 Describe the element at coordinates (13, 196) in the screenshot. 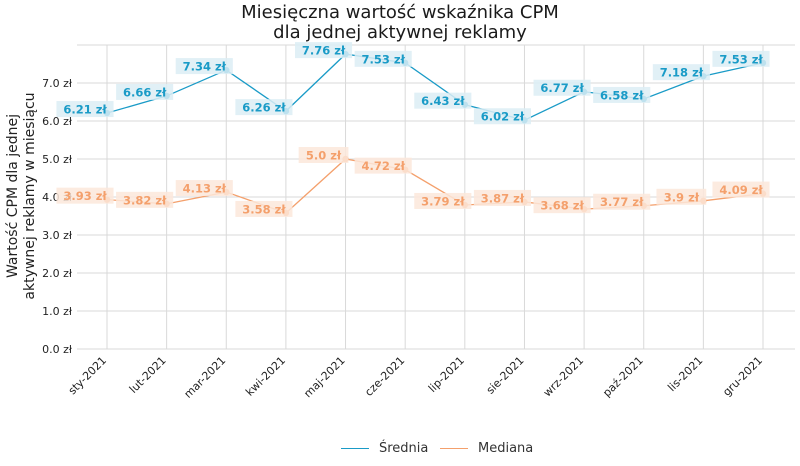

I see `y-axis-label-line-1: Wartość CPM dla jednej` at that location.